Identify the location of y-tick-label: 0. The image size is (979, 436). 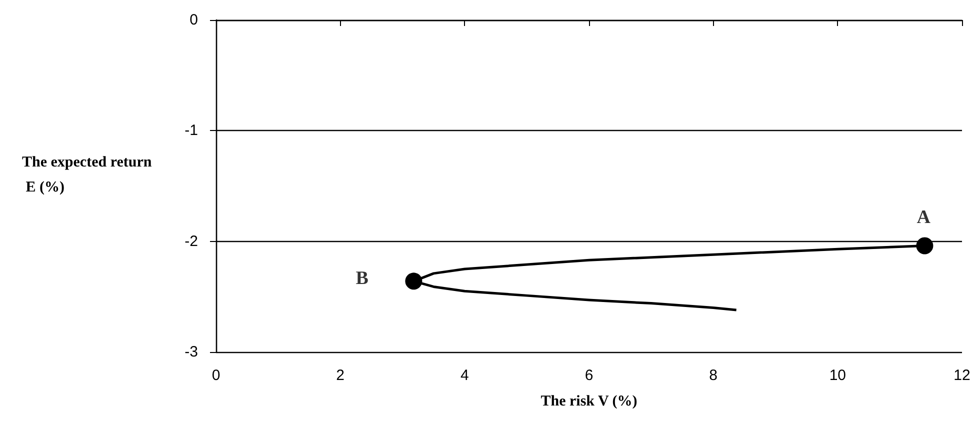
(194, 20).